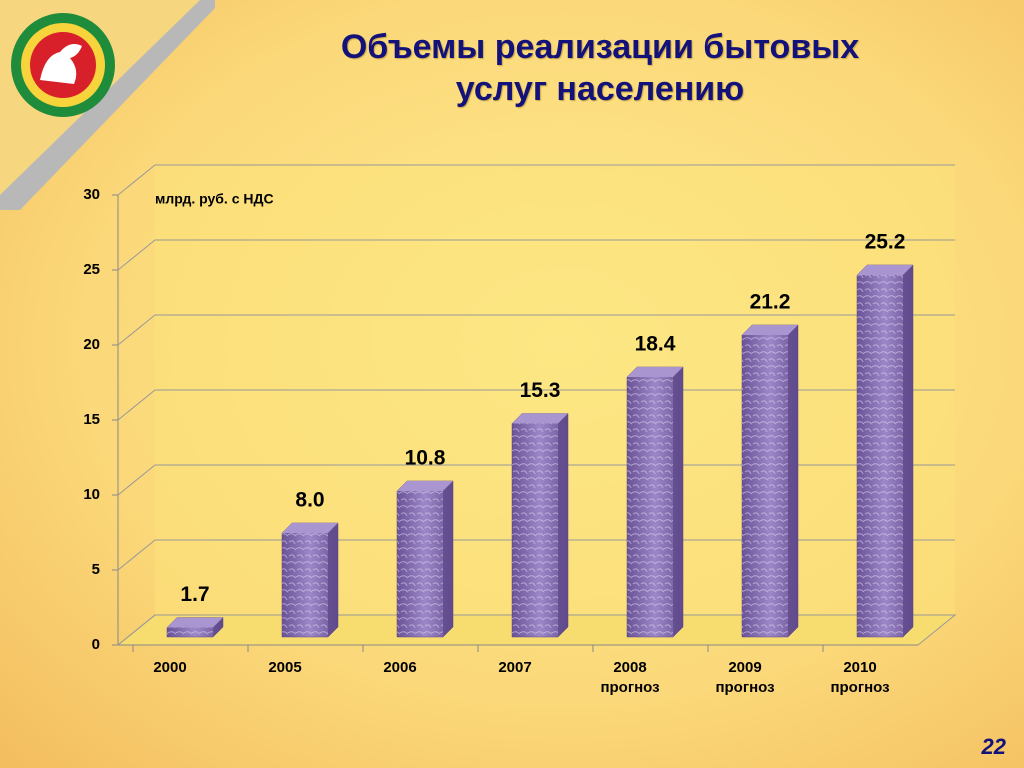  Describe the element at coordinates (993, 746) in the screenshot. I see `page-number: 22` at that location.